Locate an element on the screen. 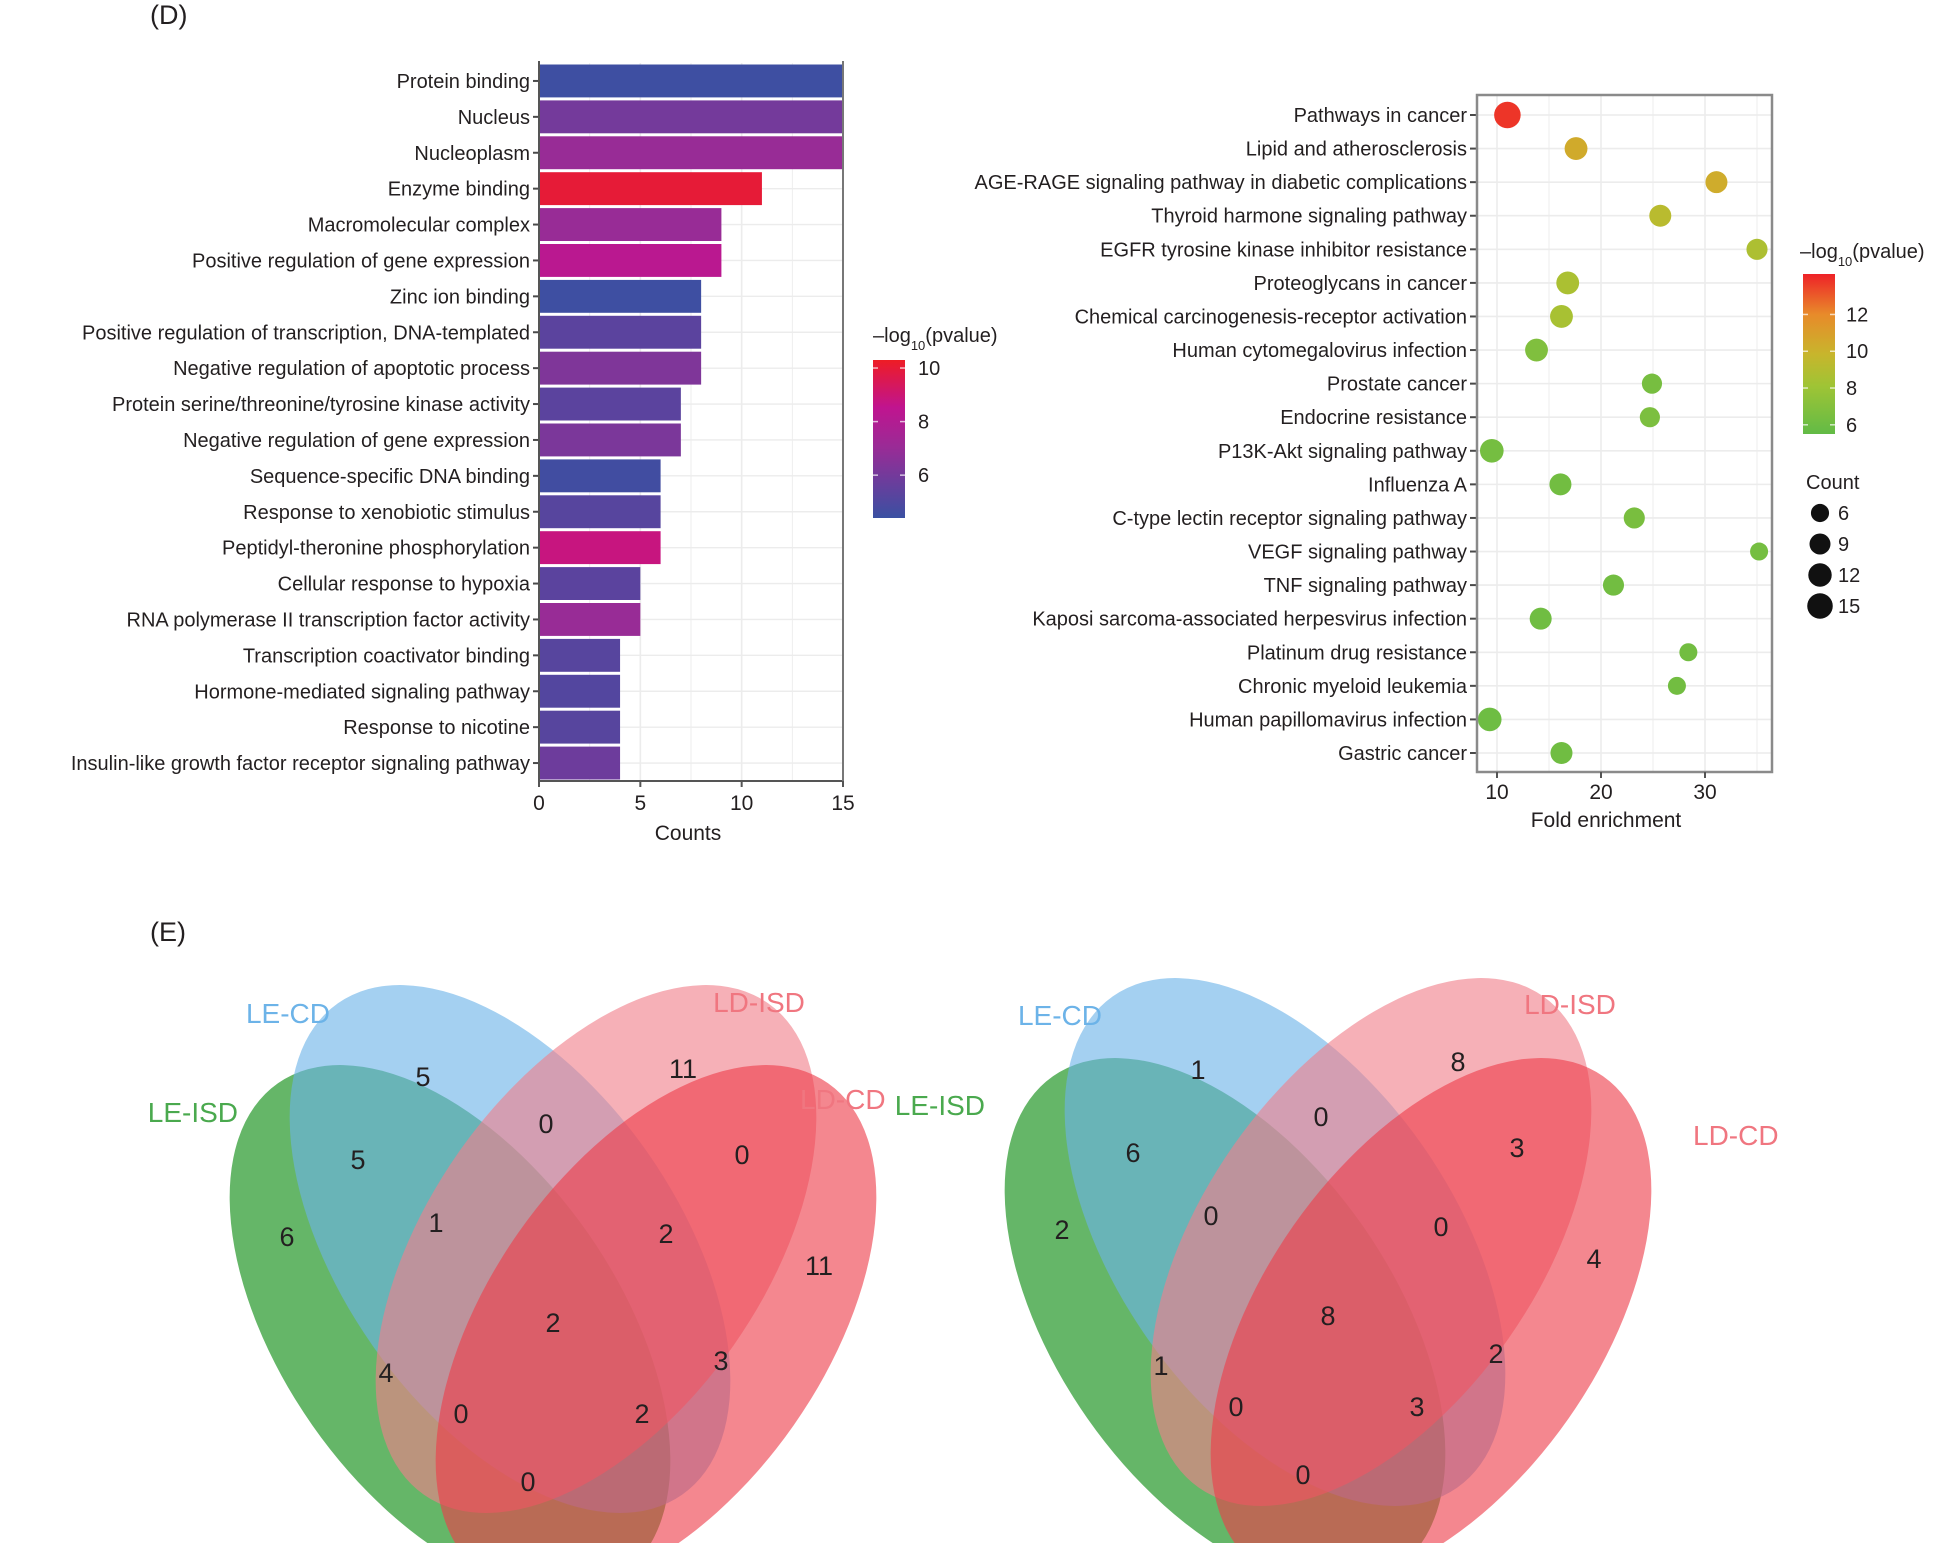 Image resolution: width=1942 pixels, height=1543 pixels. bar-series is located at coordinates (691, 422).